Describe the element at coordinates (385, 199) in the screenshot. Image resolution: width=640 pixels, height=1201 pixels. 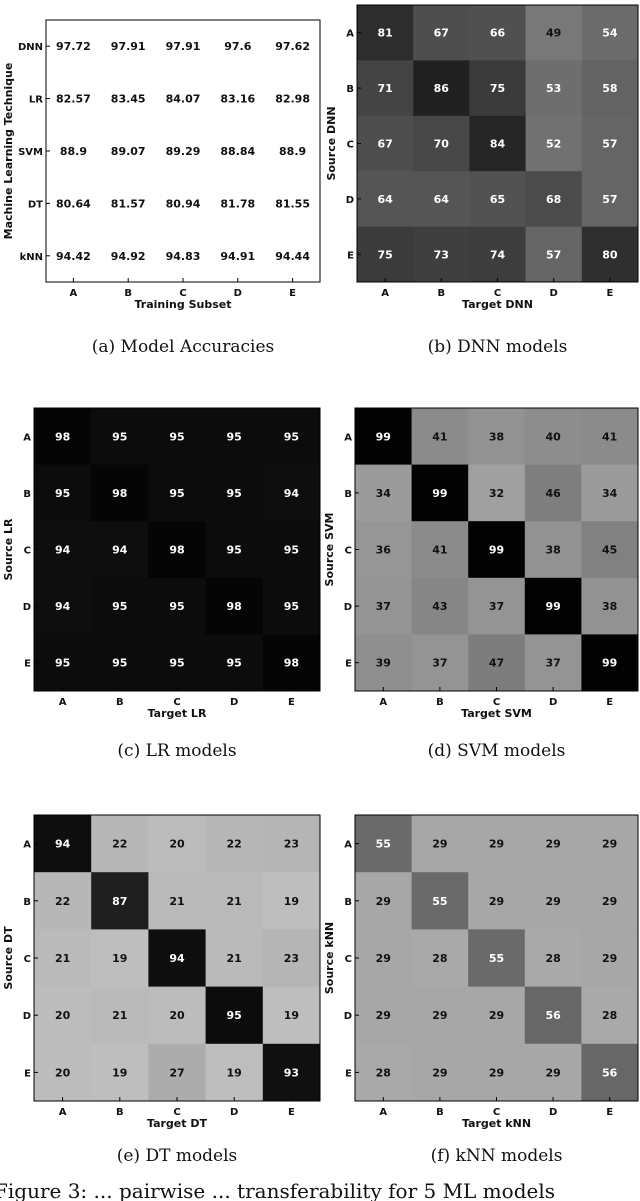
I see `cell-value-label: 64` at that location.